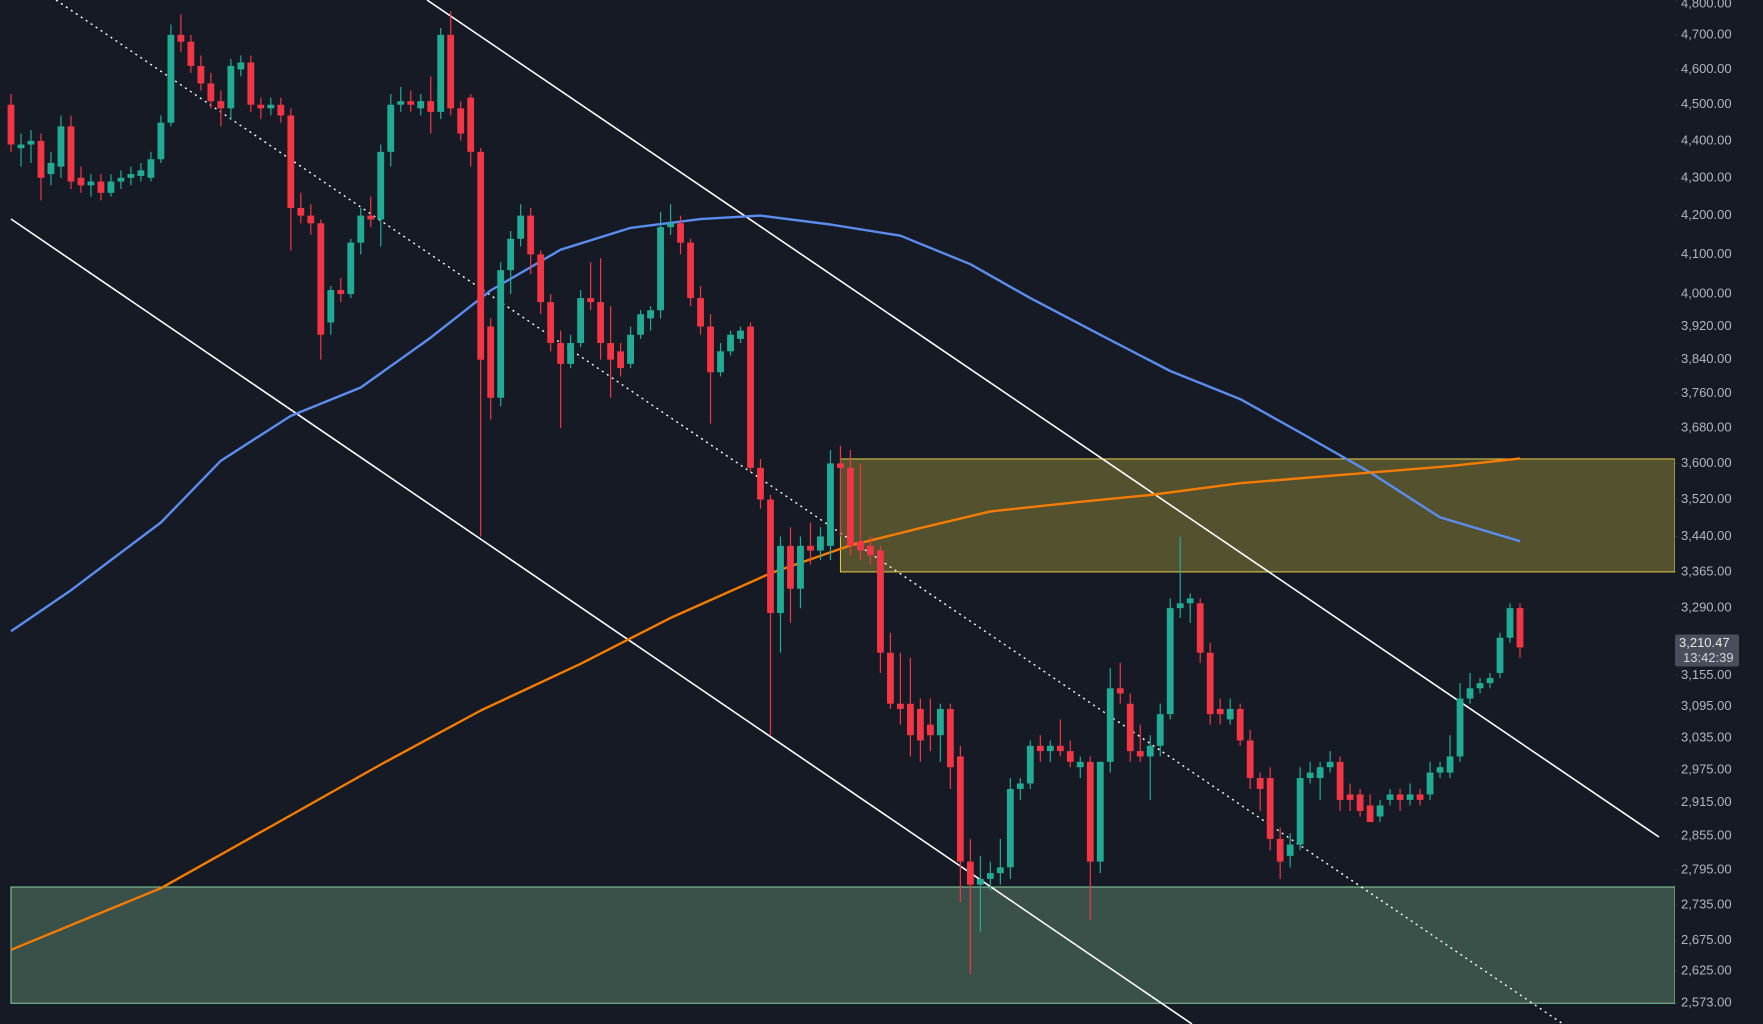 This screenshot has width=1763, height=1024. I want to click on y-tick-label: 4,800.00, so click(1706, 5).